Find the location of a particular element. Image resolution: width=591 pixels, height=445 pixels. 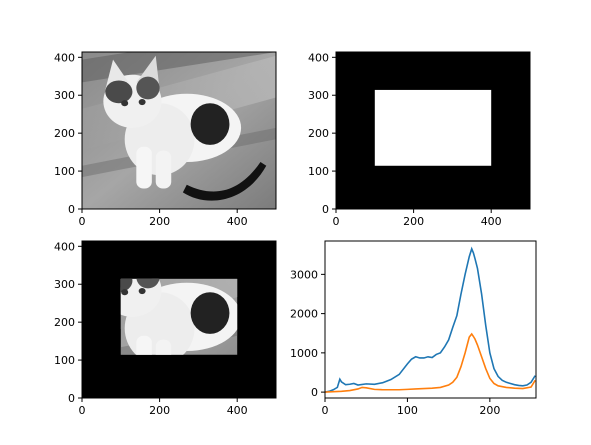

histogram-plot is located at coordinates (430, 319).